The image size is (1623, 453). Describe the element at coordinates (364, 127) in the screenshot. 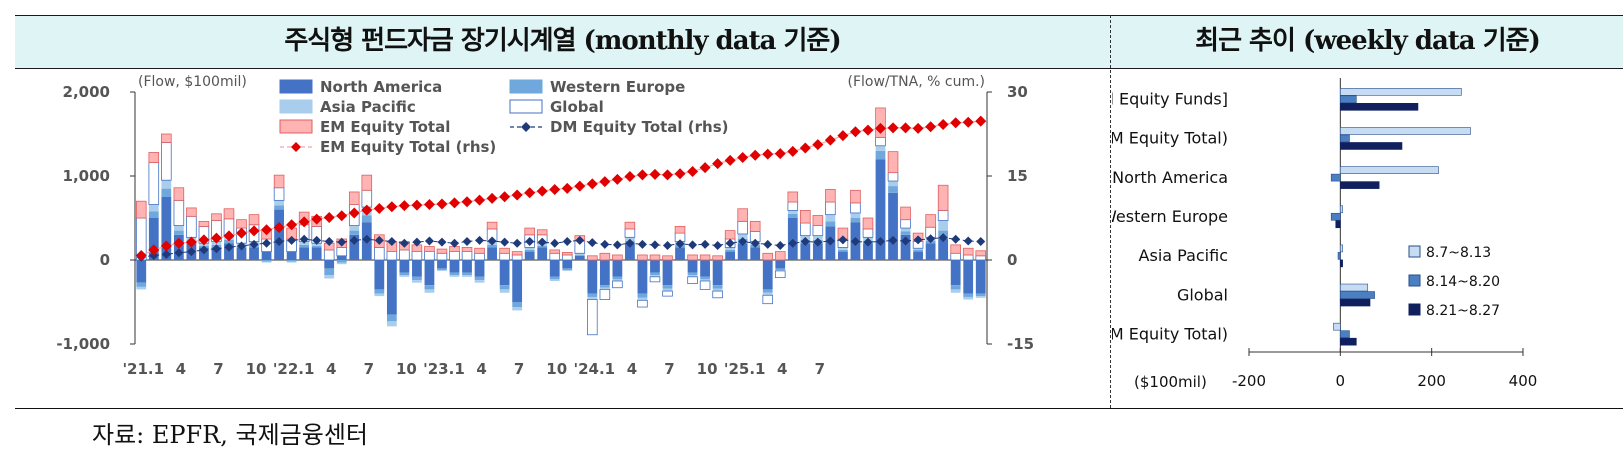

I see `legend-item-em-equity: EM Equity Total` at that location.